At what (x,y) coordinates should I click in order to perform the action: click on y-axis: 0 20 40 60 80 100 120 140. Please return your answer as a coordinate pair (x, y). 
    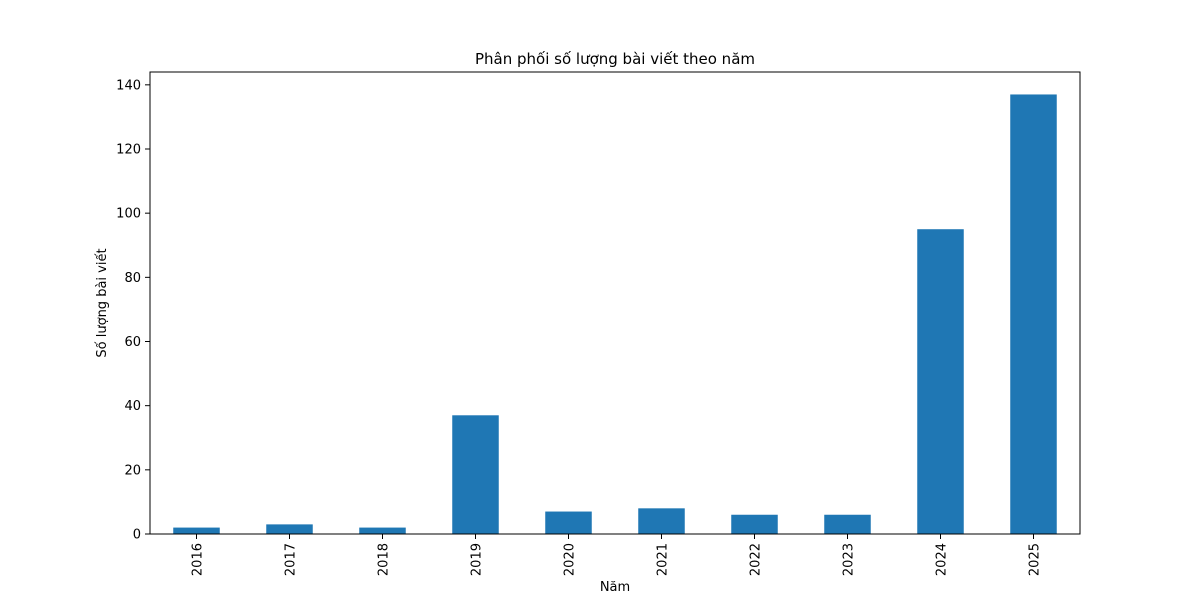
    Looking at the image, I should click on (133, 310).